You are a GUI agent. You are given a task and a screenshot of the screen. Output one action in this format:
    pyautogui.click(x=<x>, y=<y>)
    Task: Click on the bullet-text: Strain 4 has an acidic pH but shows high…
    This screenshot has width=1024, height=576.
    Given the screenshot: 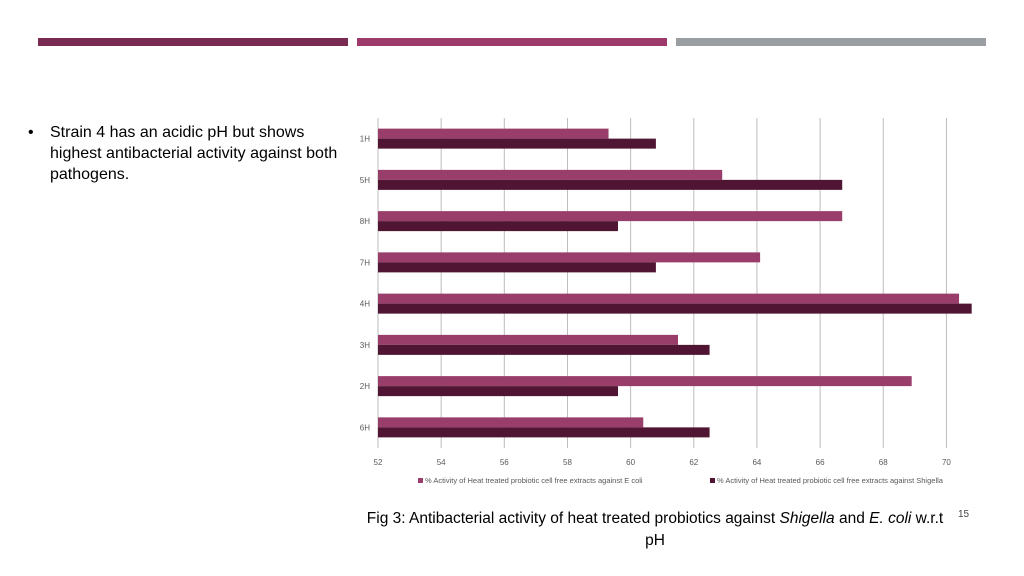 What is the action you would take?
    pyautogui.click(x=194, y=153)
    